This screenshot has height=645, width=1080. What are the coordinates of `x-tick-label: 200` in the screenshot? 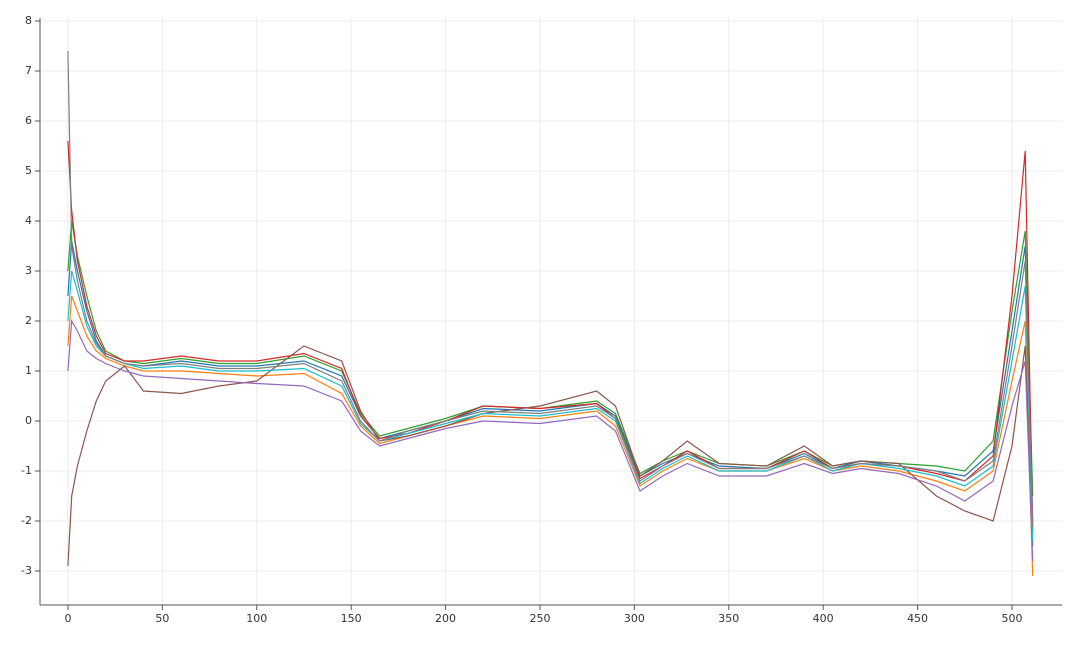 It's located at (445, 618).